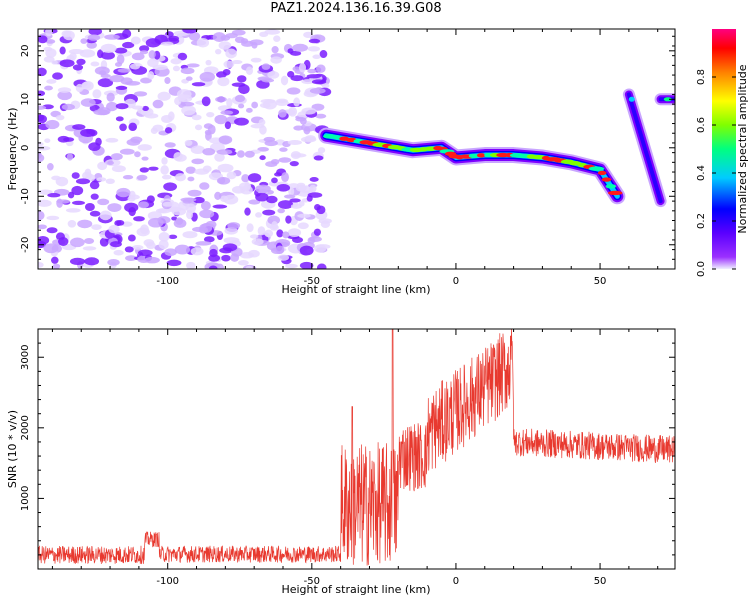  I want to click on streak-peak, so click(667, 99).